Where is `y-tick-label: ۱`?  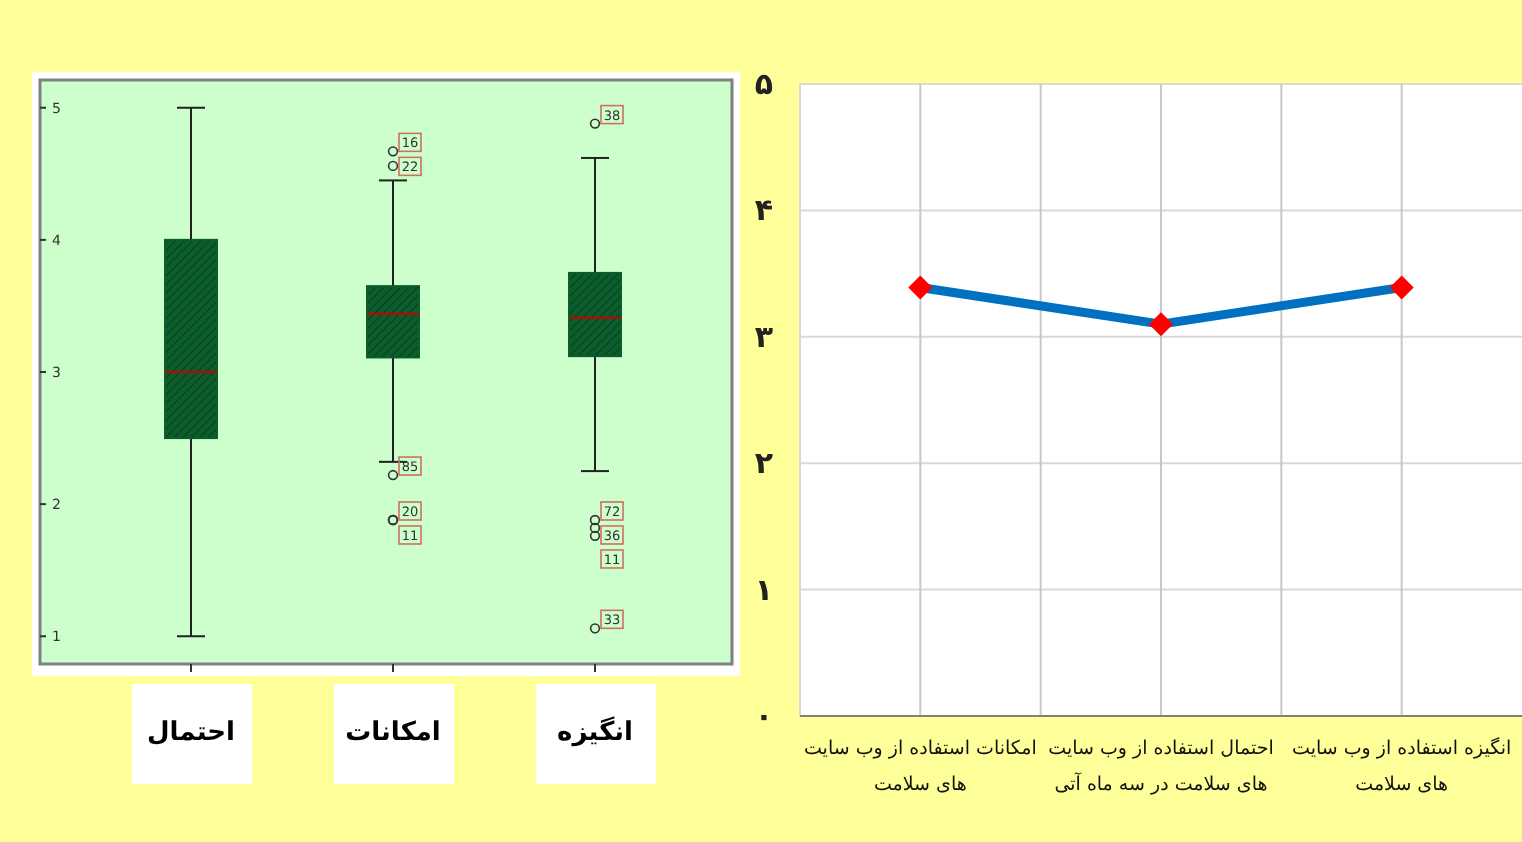
y-tick-label: ۱ is located at coordinates (764, 589).